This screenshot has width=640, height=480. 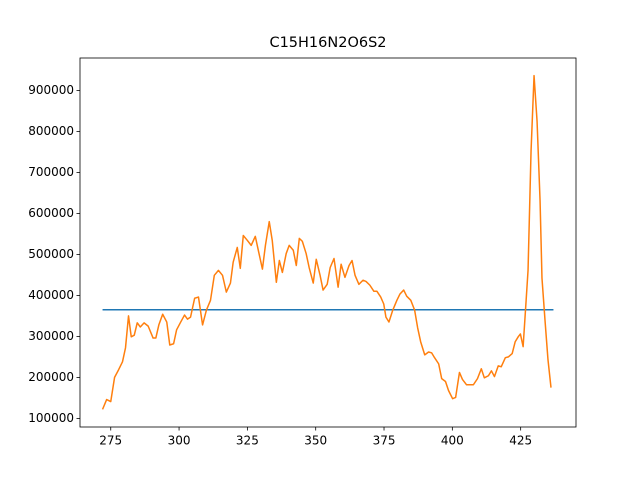 What do you see at coordinates (51, 131) in the screenshot?
I see `y-tick-label: 800000` at bounding box center [51, 131].